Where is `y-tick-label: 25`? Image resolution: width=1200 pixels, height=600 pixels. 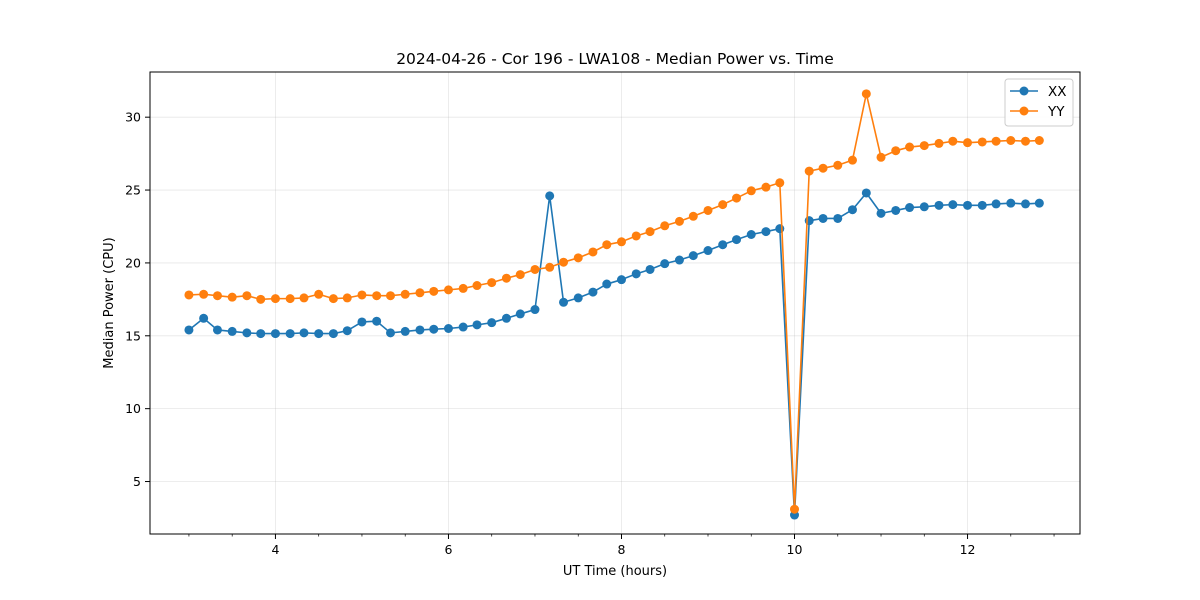 y-tick-label: 25 is located at coordinates (133, 190).